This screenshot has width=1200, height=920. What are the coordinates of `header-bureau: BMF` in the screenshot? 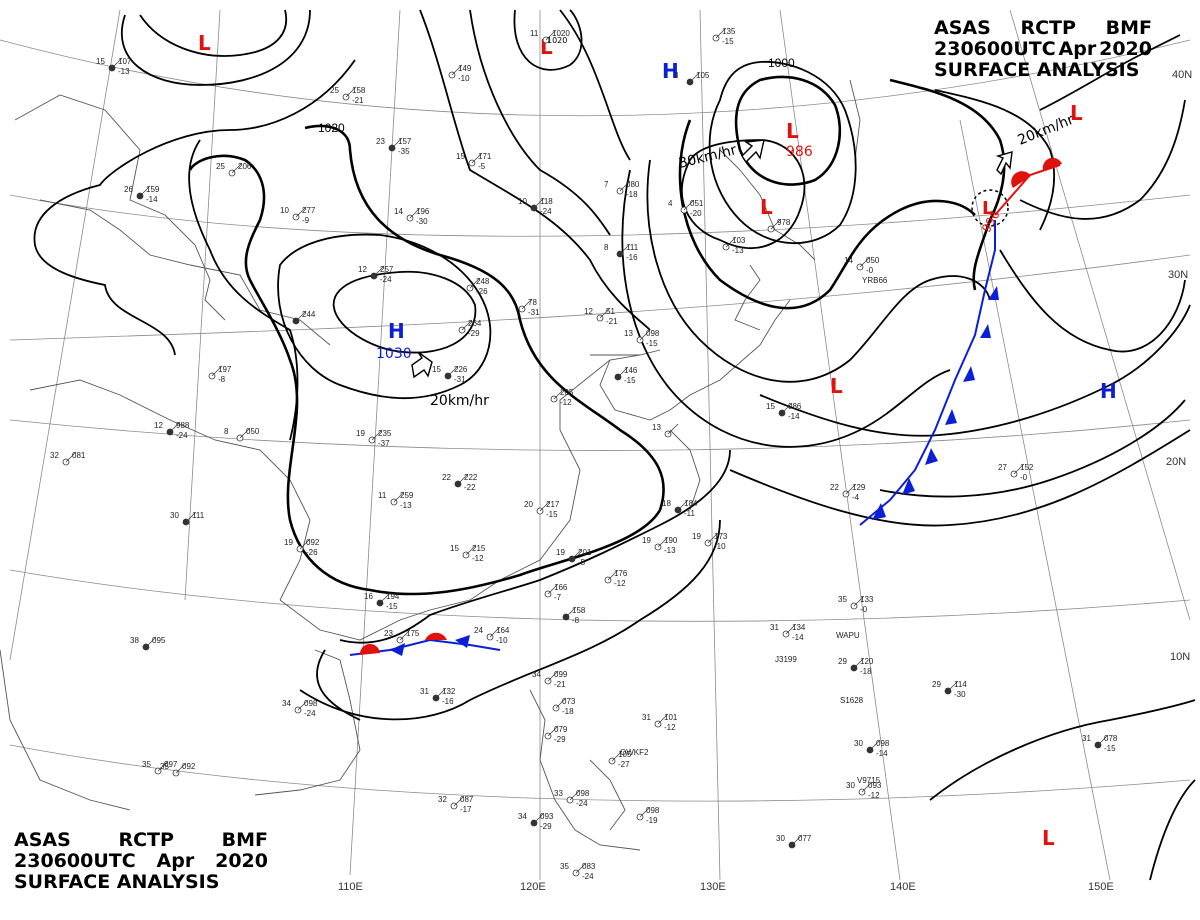 It's located at (244, 840).